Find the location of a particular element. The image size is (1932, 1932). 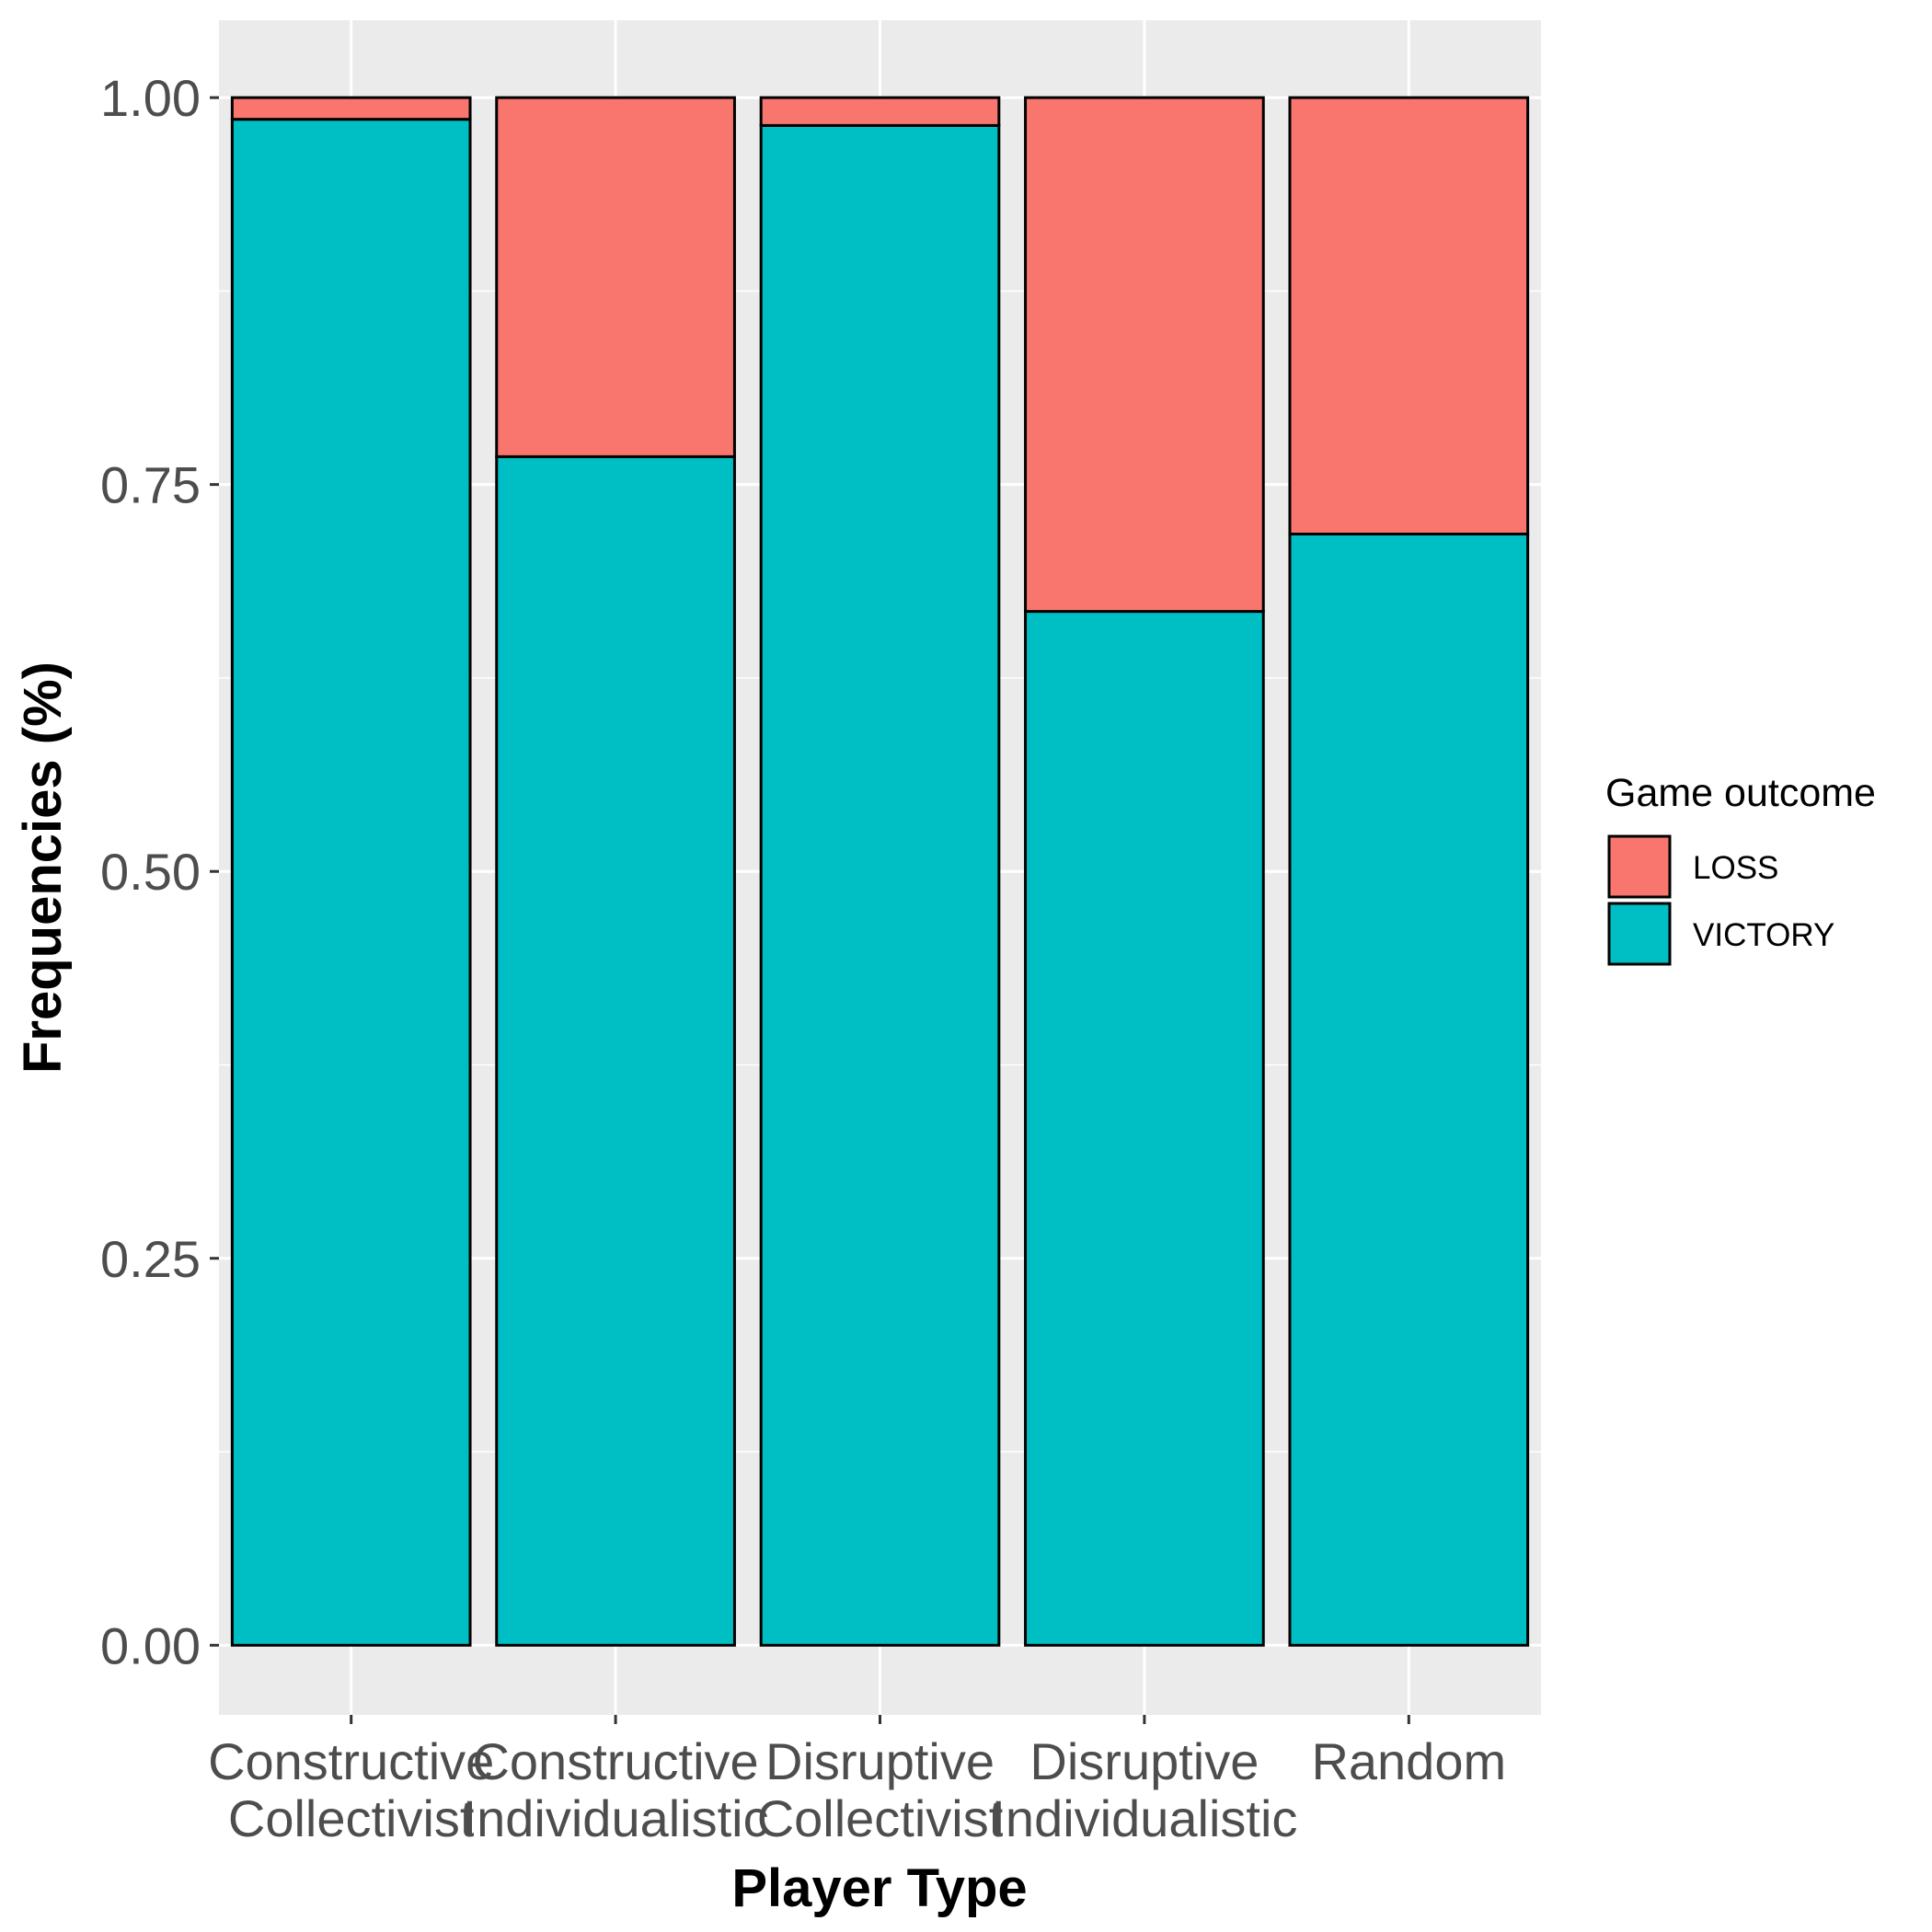

y-tick-label: 0.00 is located at coordinates (150, 1645).